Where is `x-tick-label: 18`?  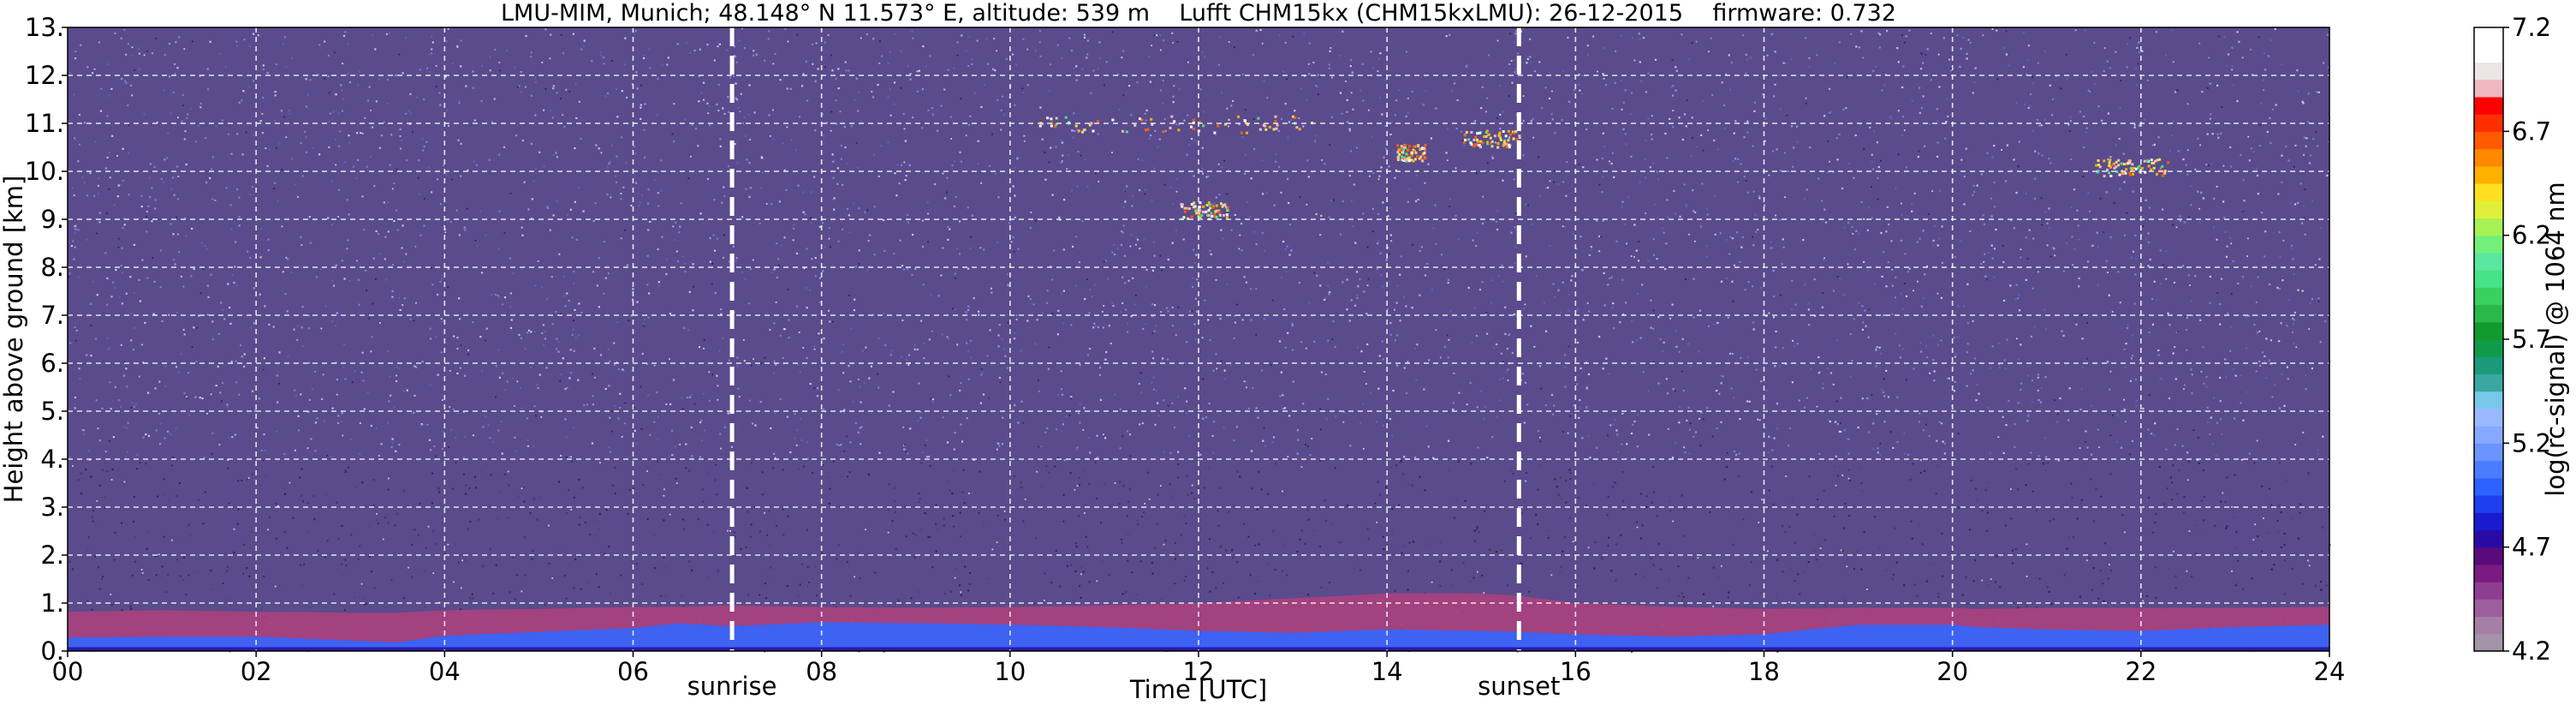 x-tick-label: 18 is located at coordinates (1764, 671).